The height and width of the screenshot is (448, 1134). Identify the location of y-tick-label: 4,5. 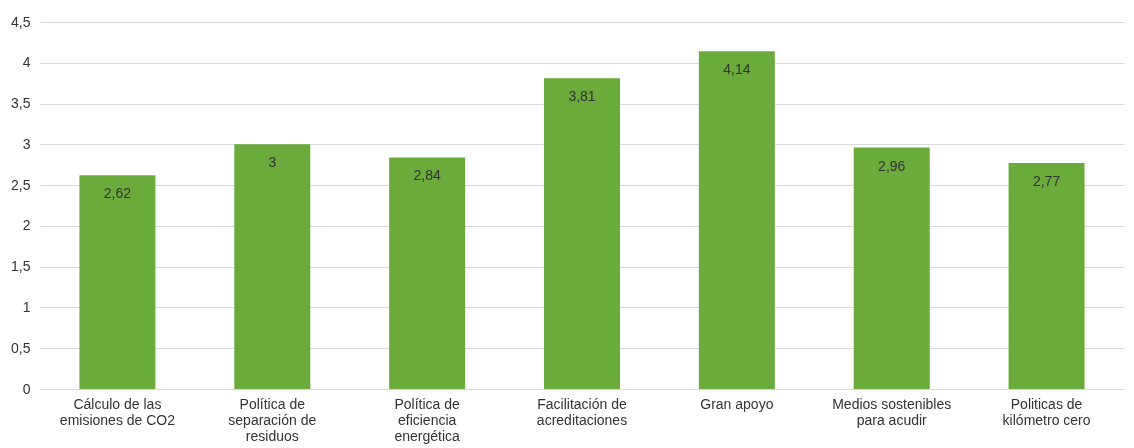
(21, 21).